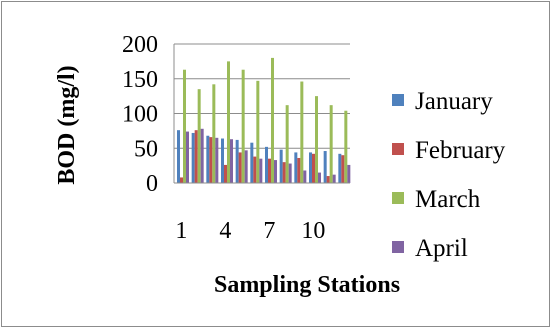 The width and height of the screenshot is (553, 330). Describe the element at coordinates (398, 100) in the screenshot. I see `legend-swatch-january` at that location.